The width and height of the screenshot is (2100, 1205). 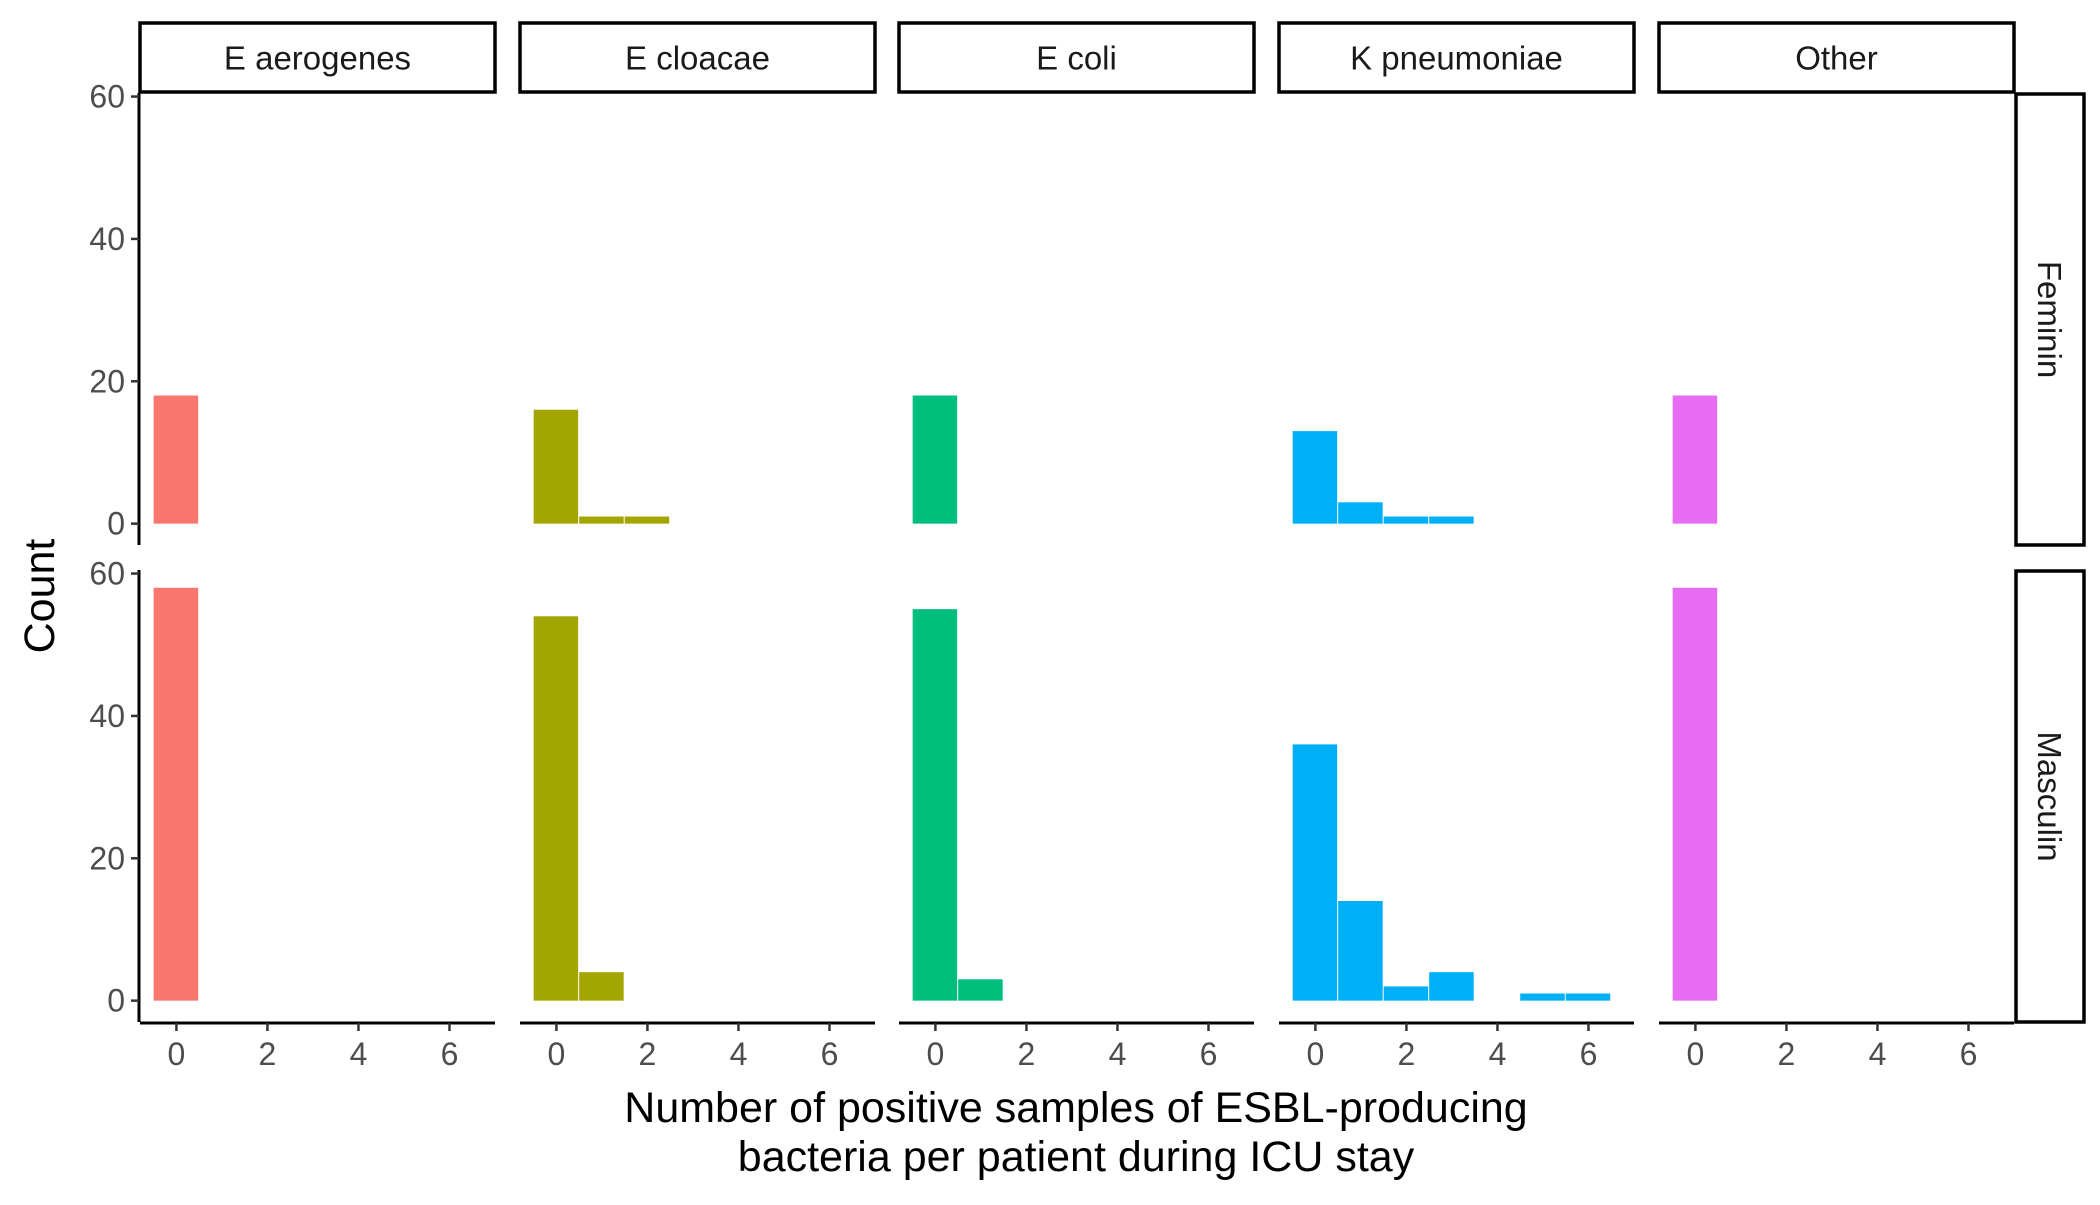 I want to click on column-strip-label: E coli, so click(x=1076, y=58).